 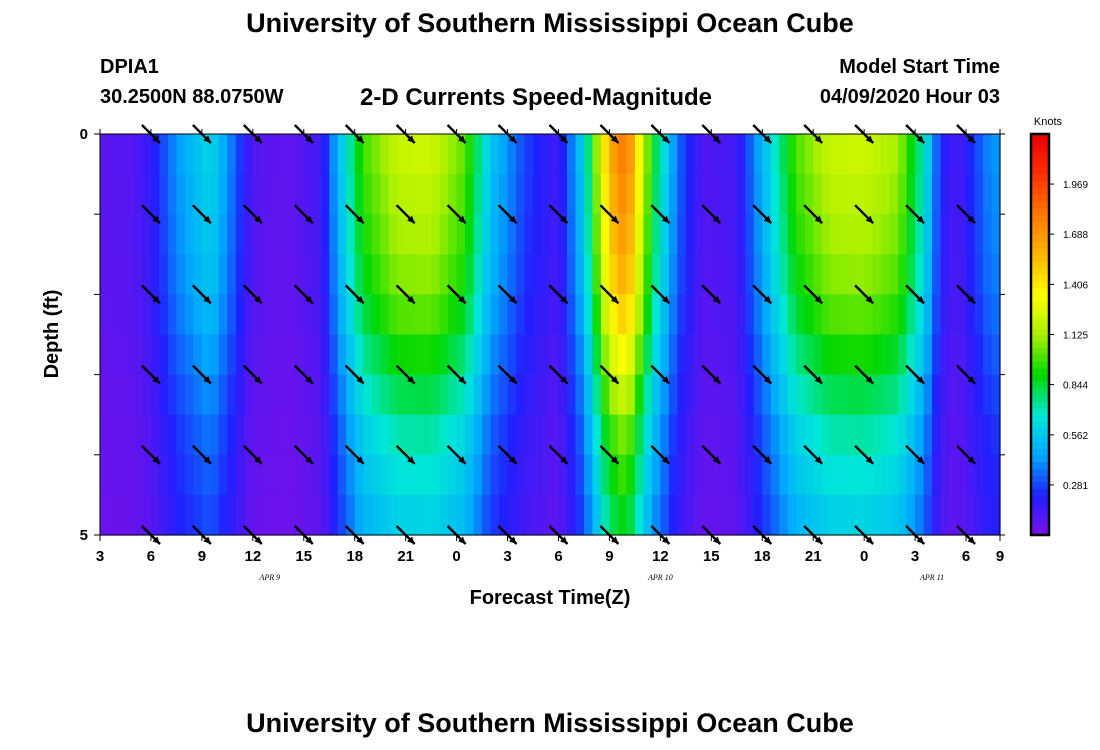 I want to click on colorbar-tick-label: 0.844, so click(x=1075, y=386).